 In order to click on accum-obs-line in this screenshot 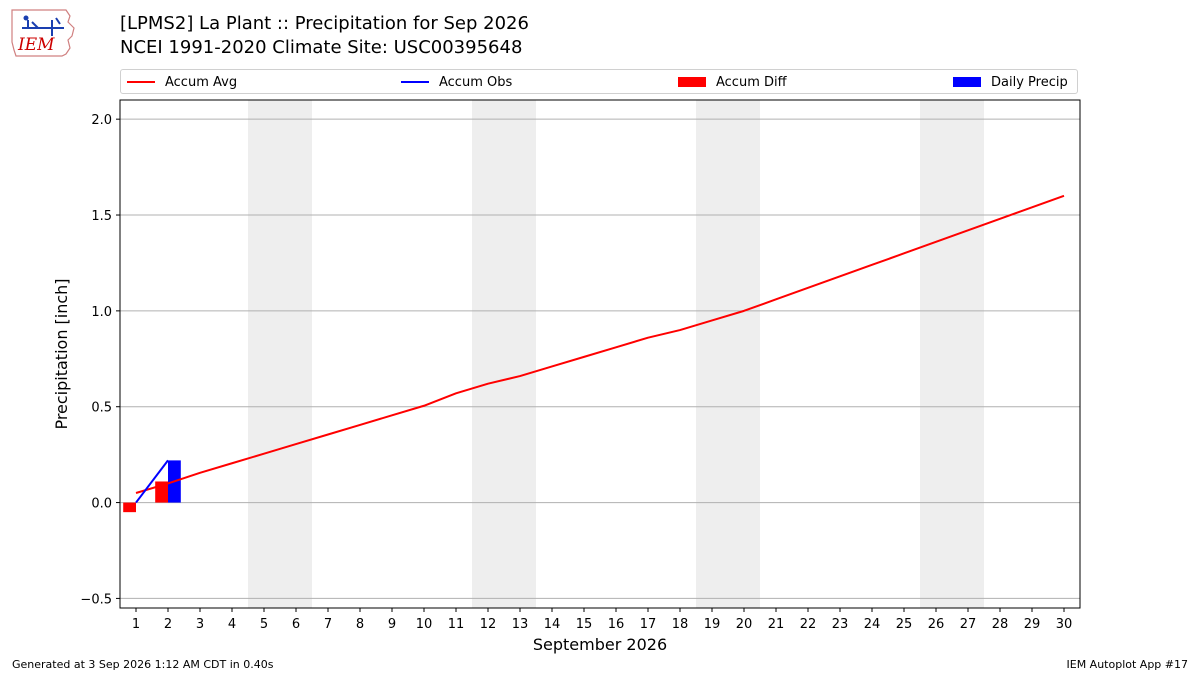, I will do `click(152, 481)`.